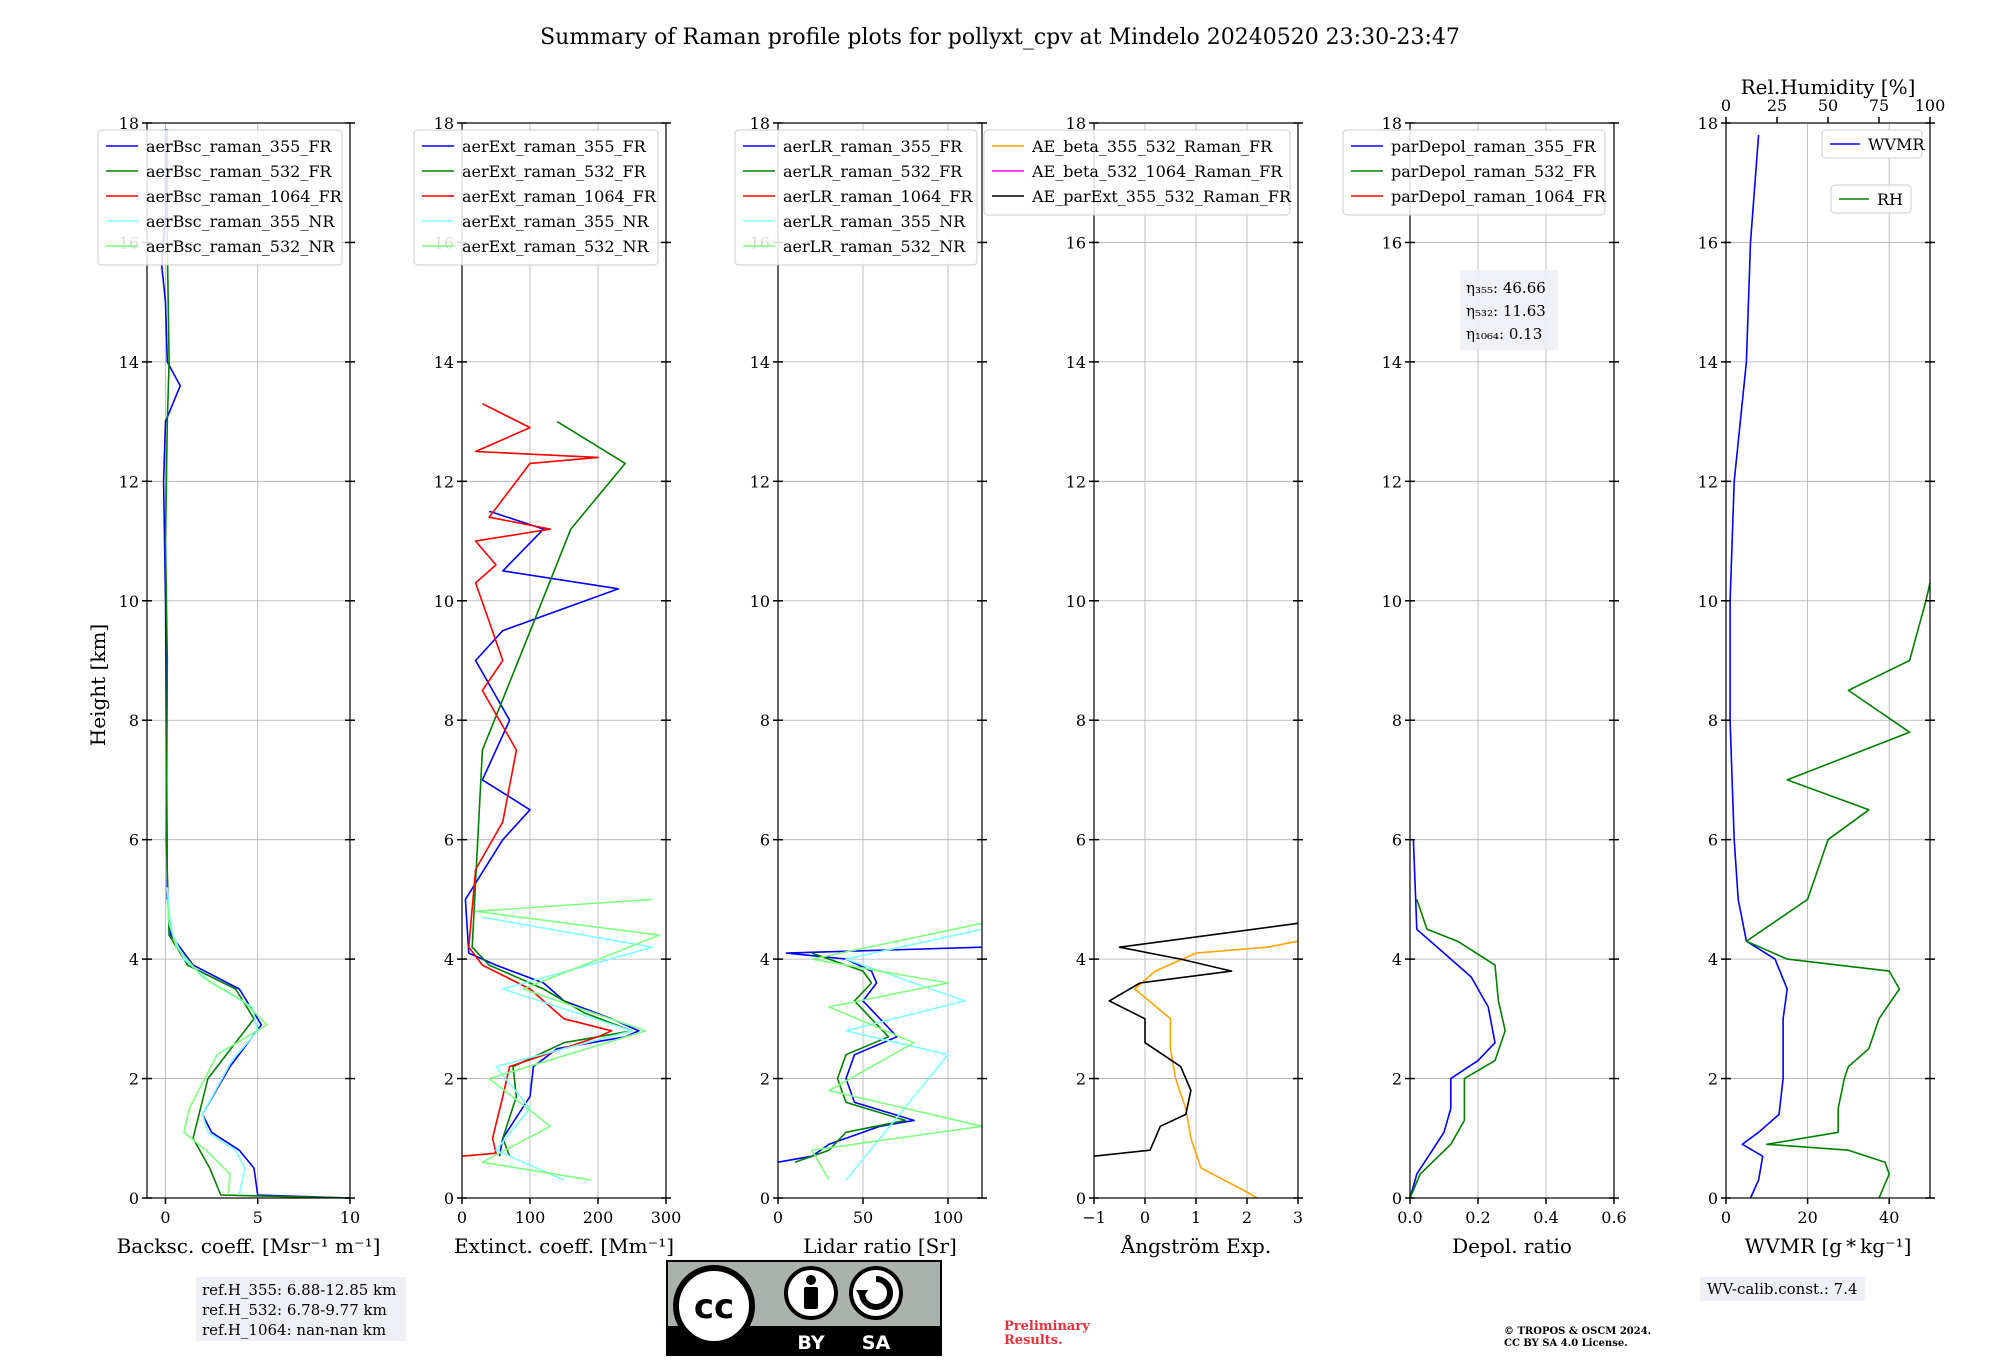  Describe the element at coordinates (810, 1343) in the screenshot. I see `by-label: BY` at that location.